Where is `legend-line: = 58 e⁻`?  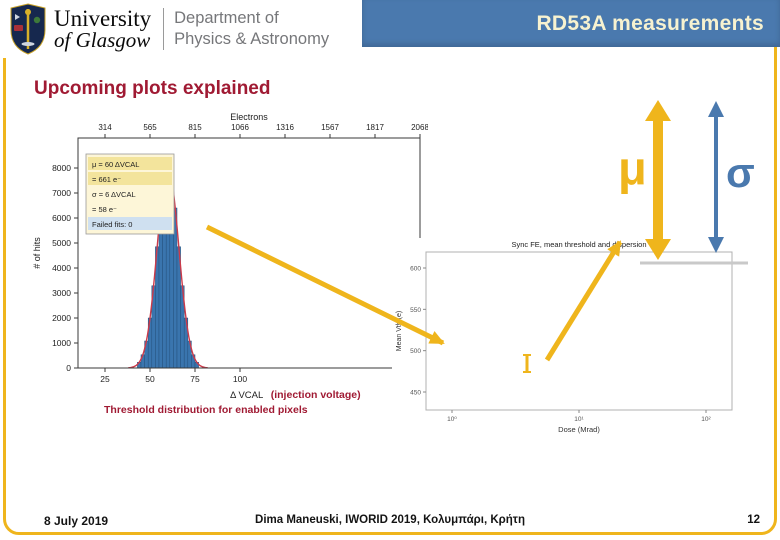
legend-line: = 58 e⁻ is located at coordinates (104, 209).